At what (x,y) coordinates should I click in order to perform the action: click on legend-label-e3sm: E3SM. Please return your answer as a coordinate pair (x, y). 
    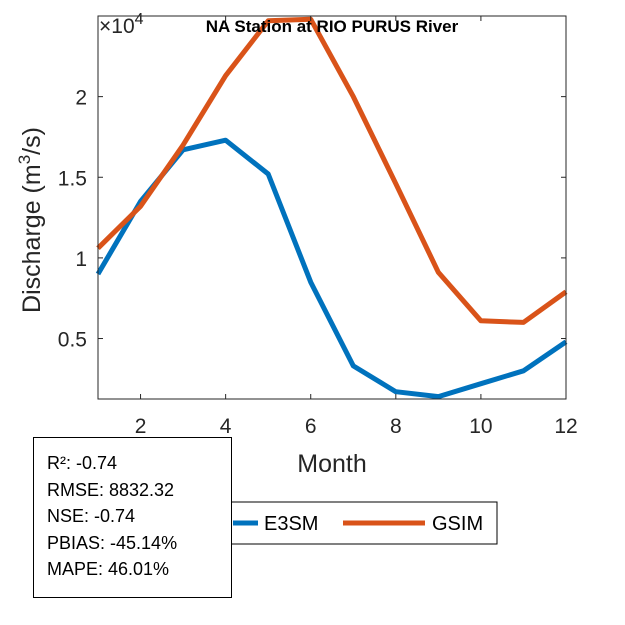
    Looking at the image, I should click on (291, 524).